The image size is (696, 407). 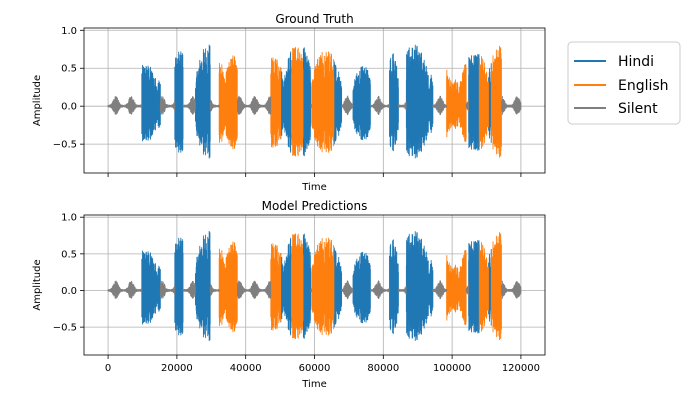 I want to click on legend-english-label: English, so click(x=643, y=86).